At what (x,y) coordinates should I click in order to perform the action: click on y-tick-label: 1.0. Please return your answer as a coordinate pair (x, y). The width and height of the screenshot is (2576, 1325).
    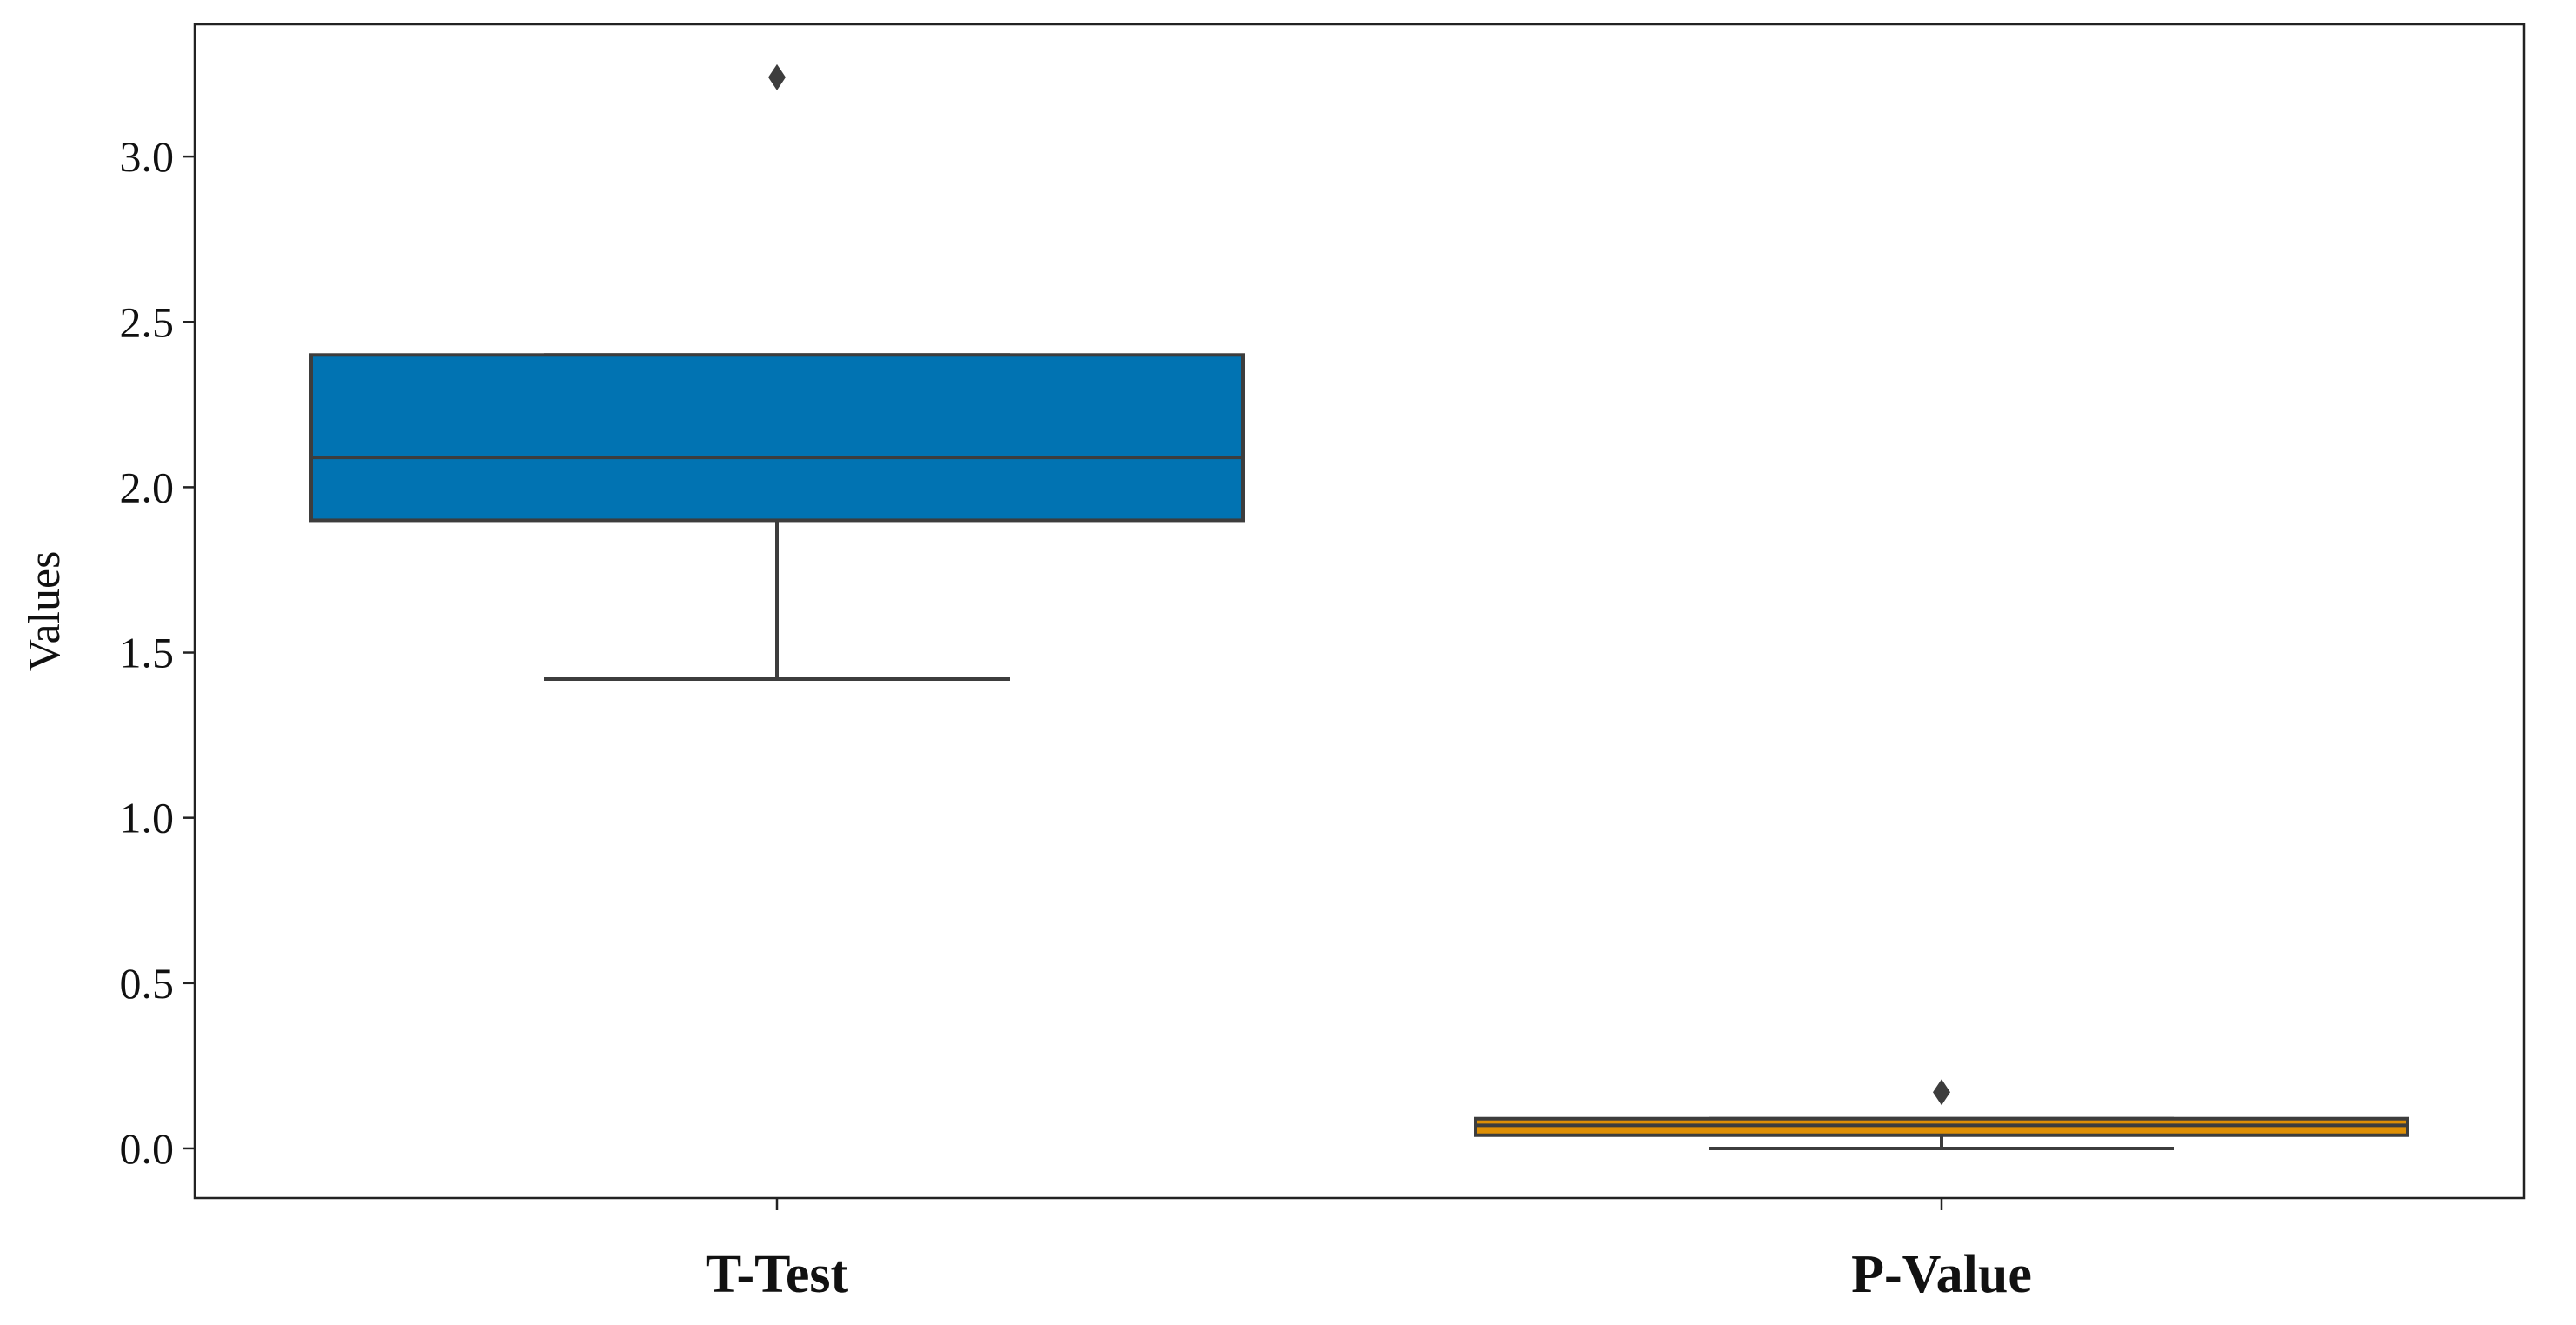
    Looking at the image, I should click on (147, 818).